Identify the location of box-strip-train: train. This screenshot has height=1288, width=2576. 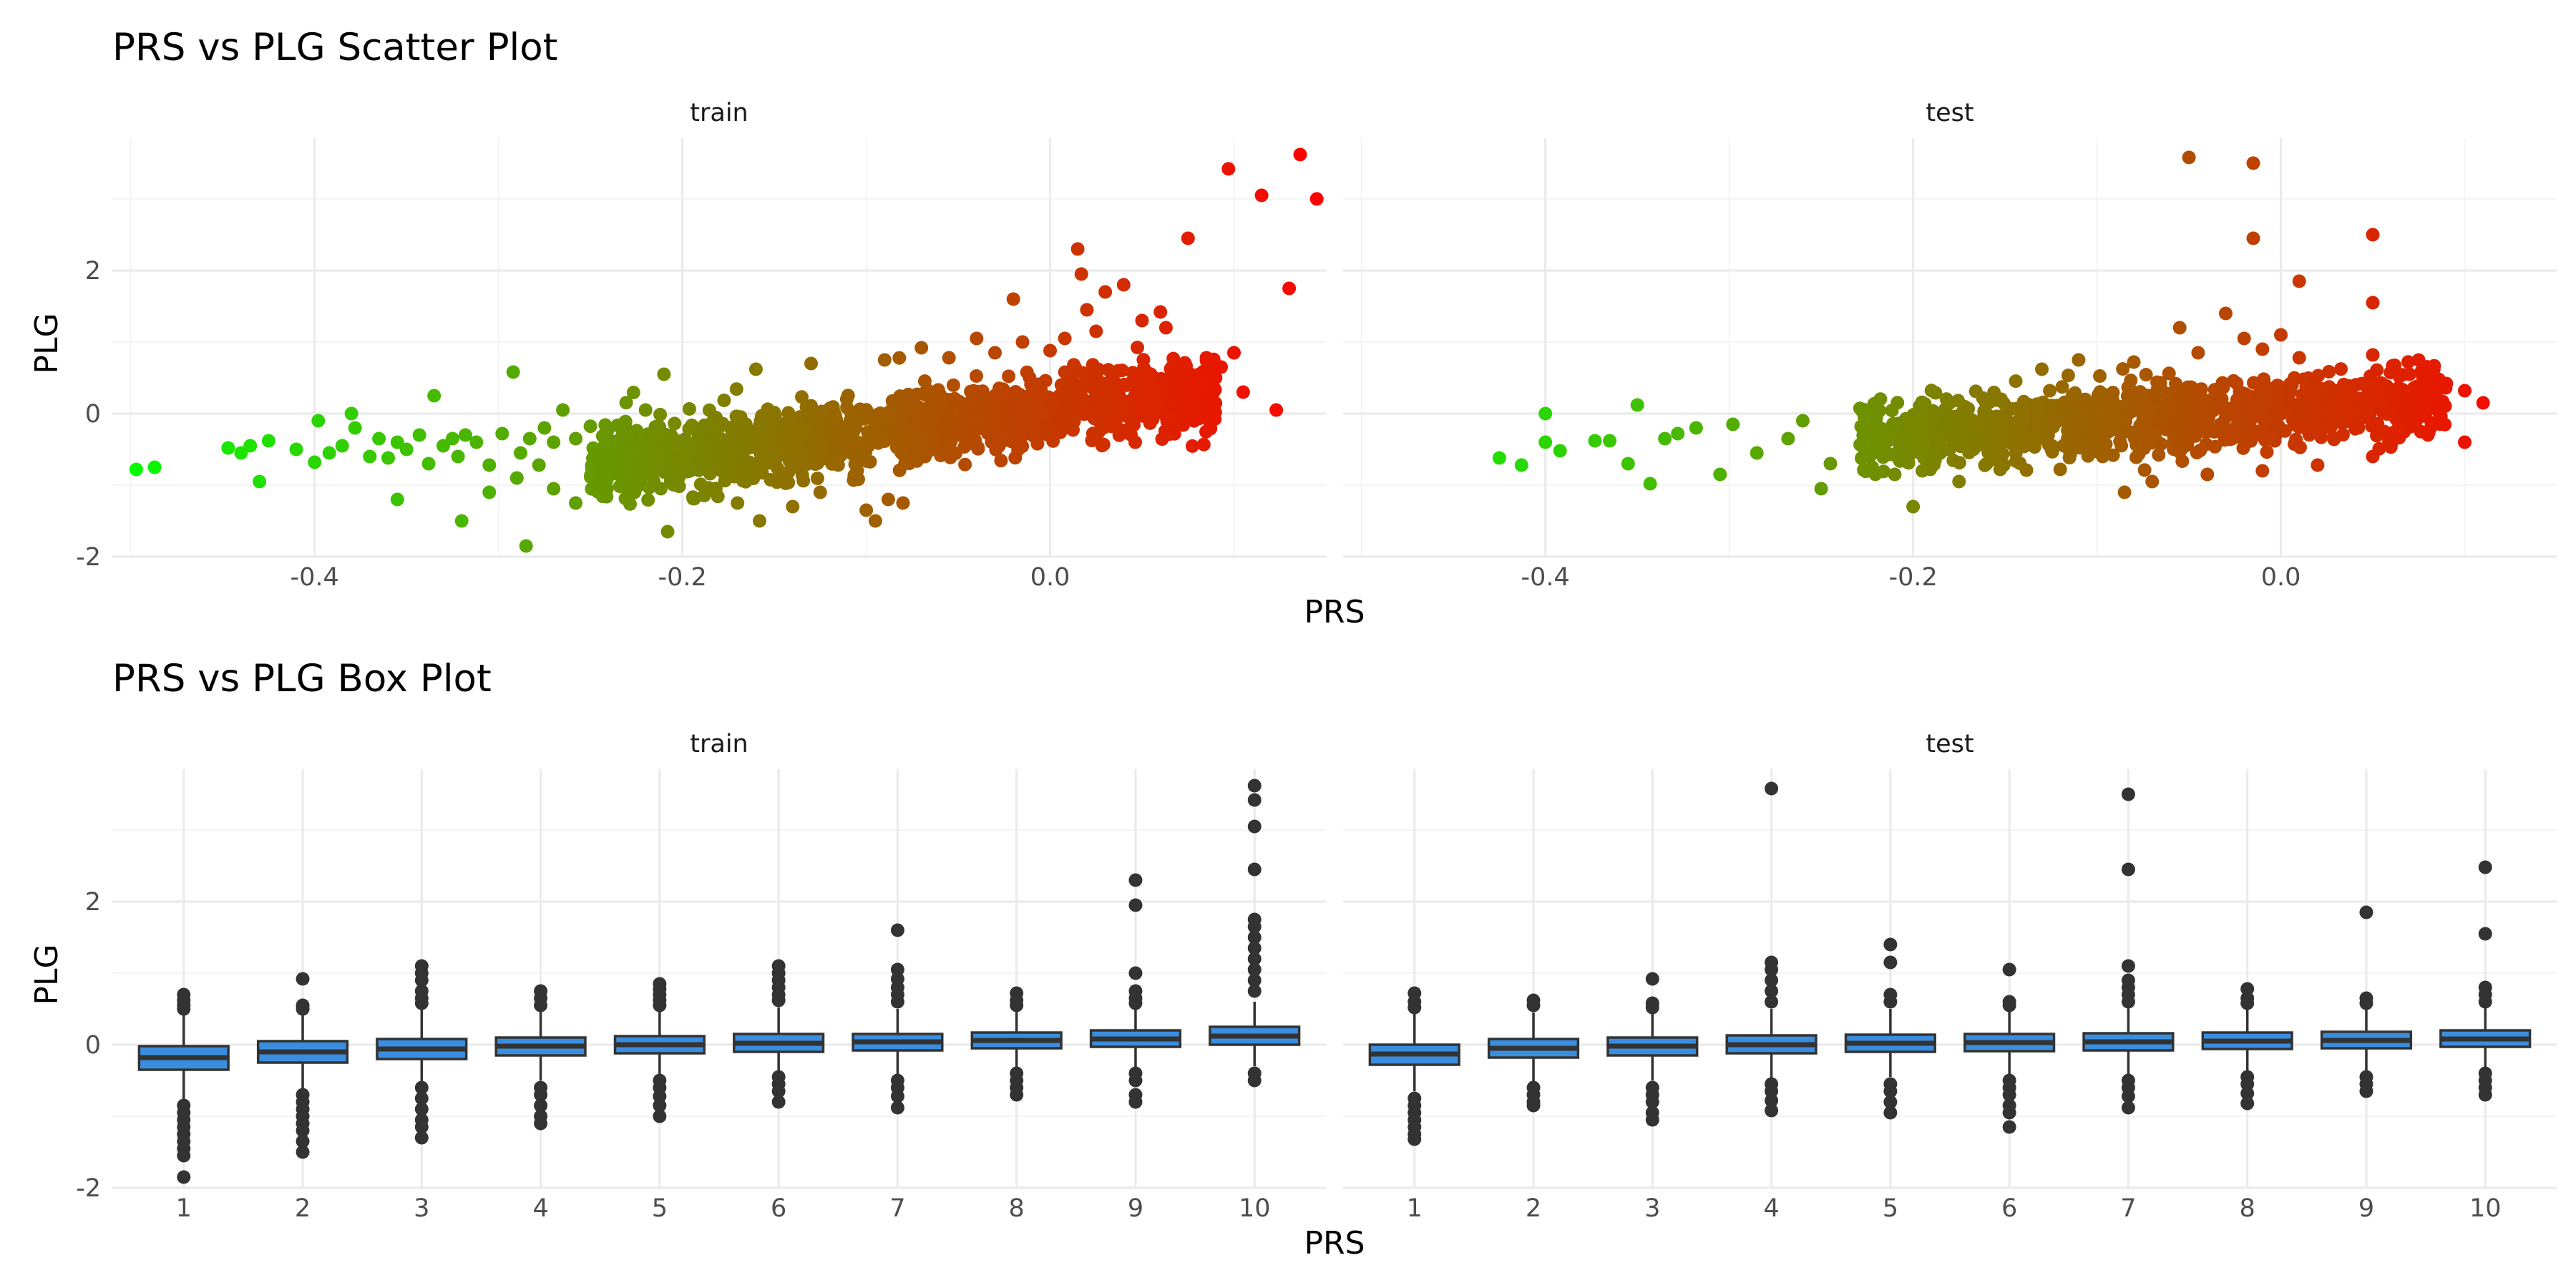
(719, 744).